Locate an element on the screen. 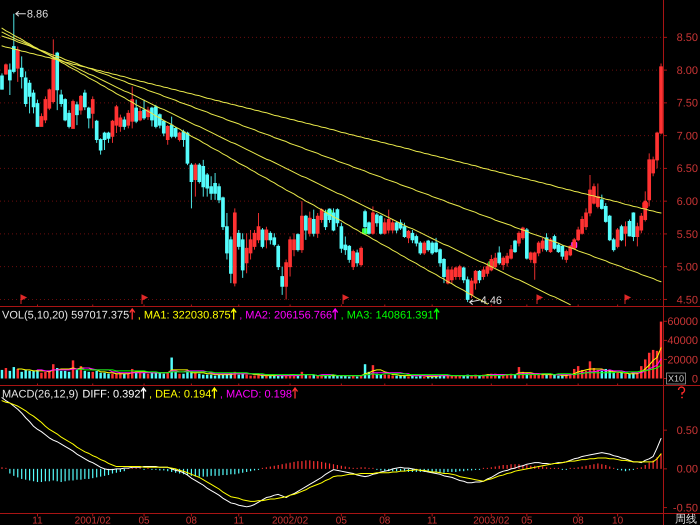  y-tick-label: 40000 is located at coordinates (682, 341).